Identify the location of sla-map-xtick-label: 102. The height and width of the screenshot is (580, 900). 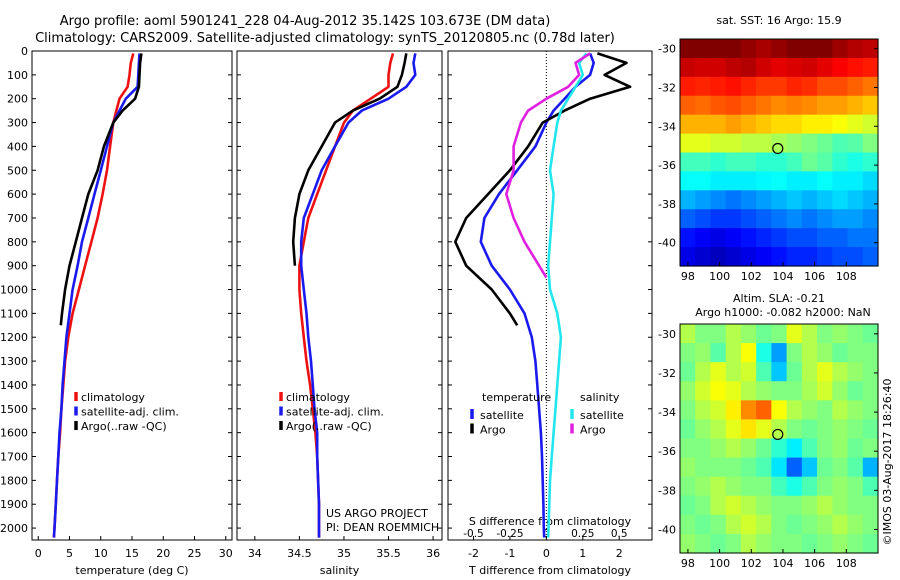
(751, 563).